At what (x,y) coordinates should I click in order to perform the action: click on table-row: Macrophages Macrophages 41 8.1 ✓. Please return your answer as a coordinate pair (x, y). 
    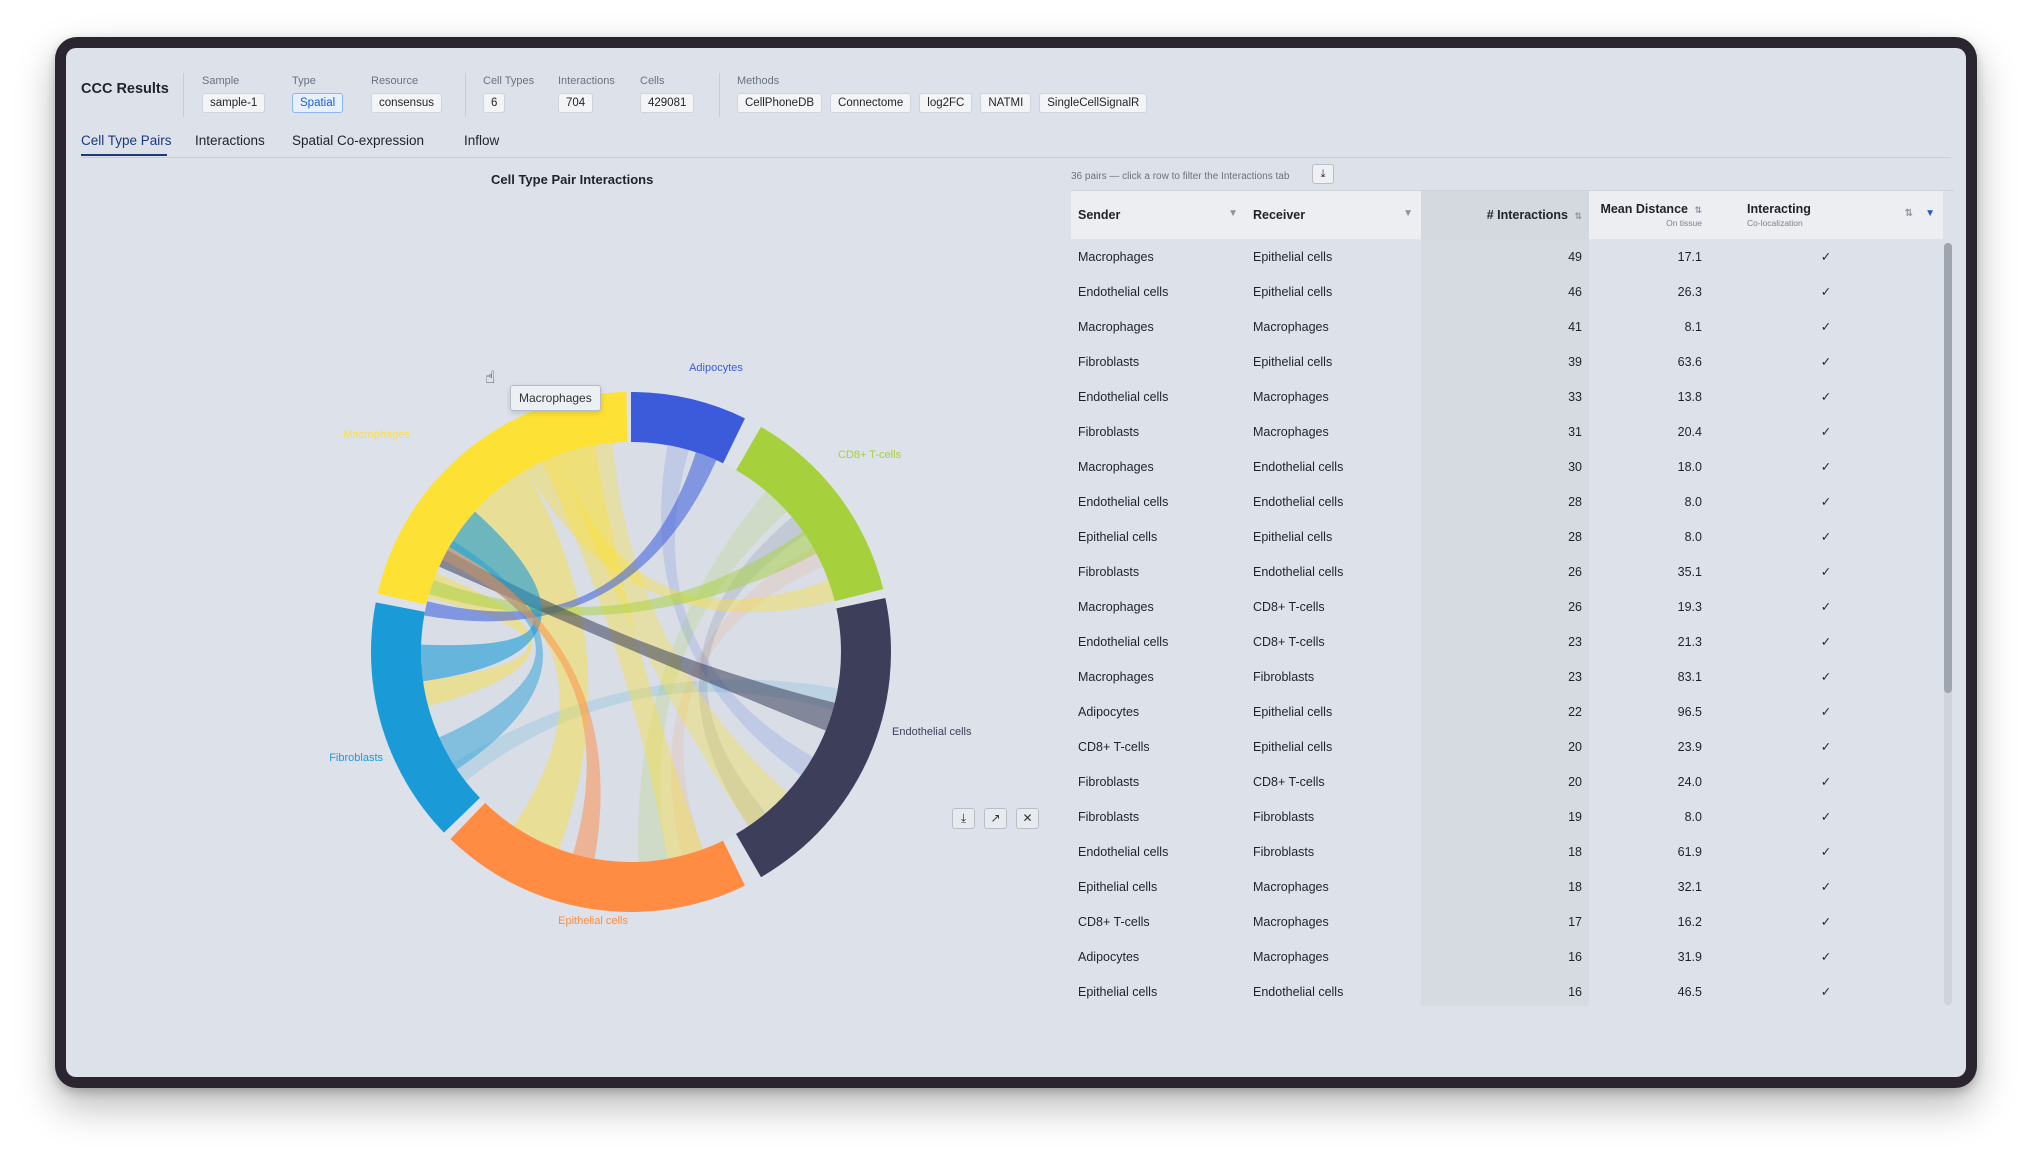
    Looking at the image, I should click on (1507, 326).